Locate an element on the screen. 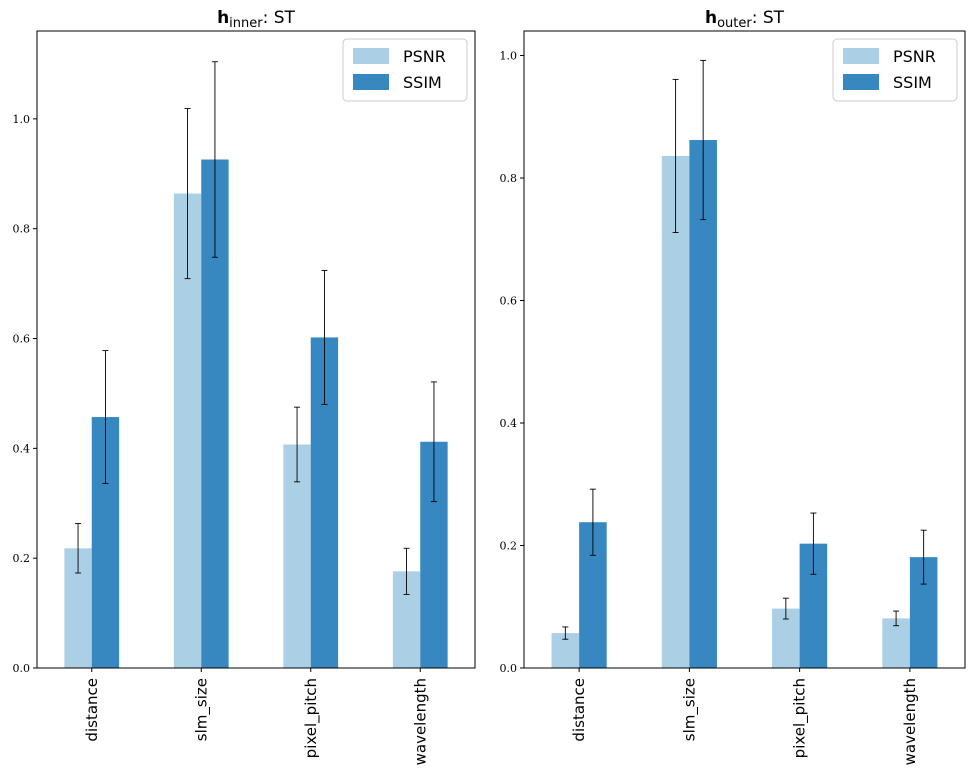 Image resolution: width=969 pixels, height=778 pixels. bar-ssim-slm_size is located at coordinates (703, 404).